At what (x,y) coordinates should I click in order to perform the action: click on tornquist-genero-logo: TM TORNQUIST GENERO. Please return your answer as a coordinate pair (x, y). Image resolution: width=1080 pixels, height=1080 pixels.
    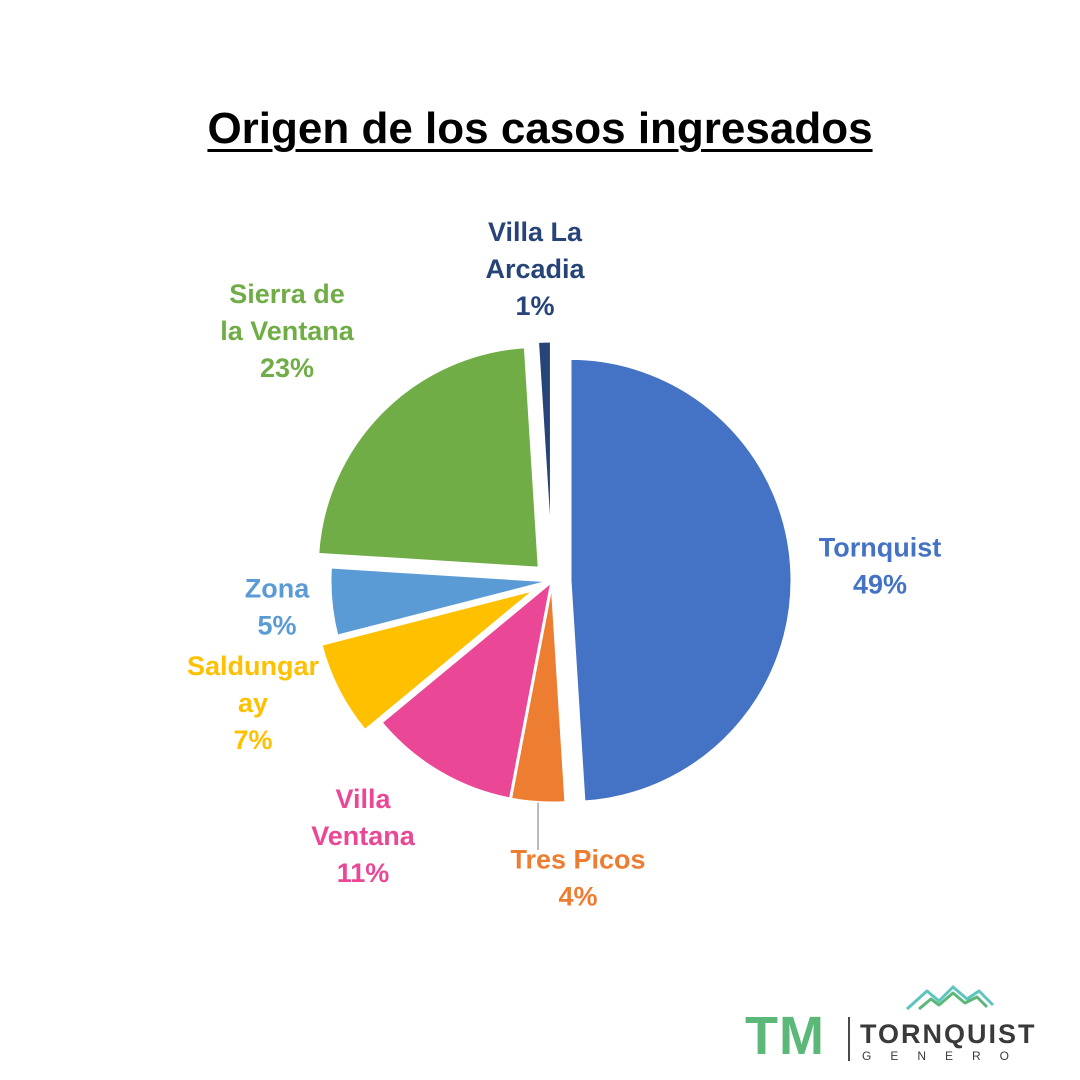
    Looking at the image, I should click on (895, 1025).